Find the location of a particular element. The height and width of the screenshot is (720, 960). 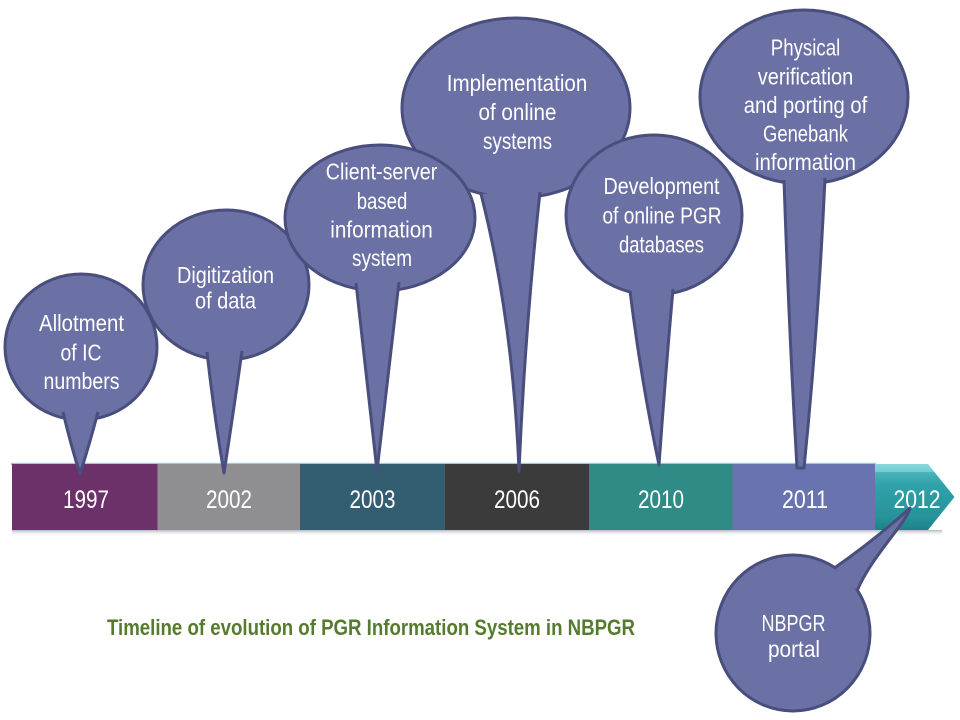

svg-text: and porting of is located at coordinates (806, 105).